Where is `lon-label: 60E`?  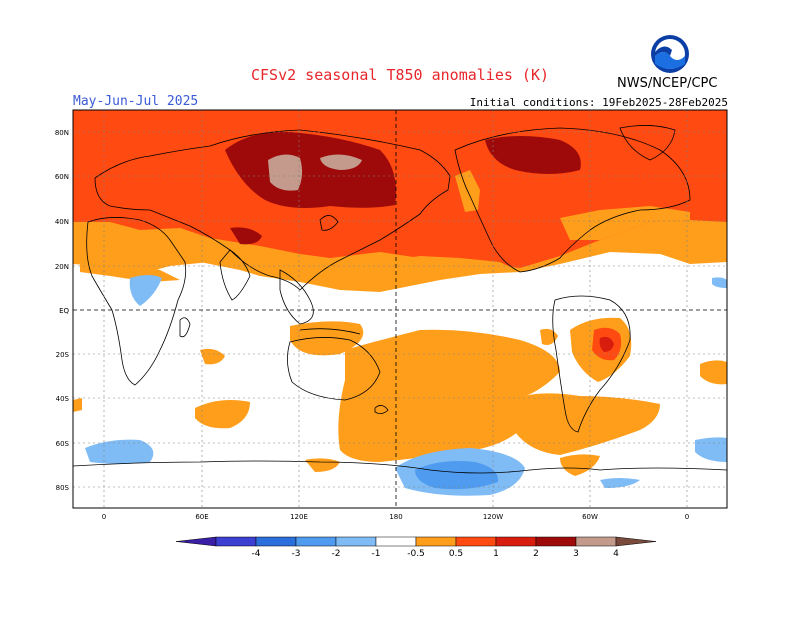 lon-label: 60E is located at coordinates (201, 517).